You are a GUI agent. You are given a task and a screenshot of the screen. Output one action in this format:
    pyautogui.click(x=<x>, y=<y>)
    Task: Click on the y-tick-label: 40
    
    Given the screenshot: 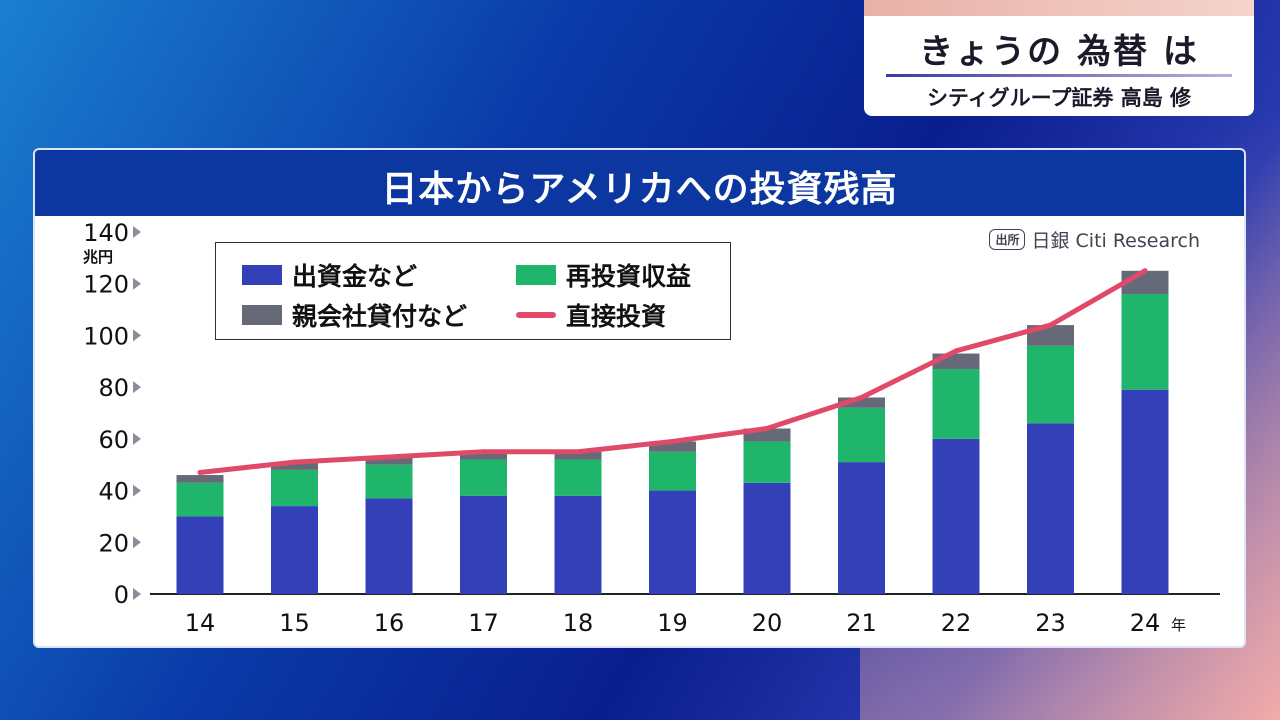 What is the action you would take?
    pyautogui.click(x=113, y=492)
    